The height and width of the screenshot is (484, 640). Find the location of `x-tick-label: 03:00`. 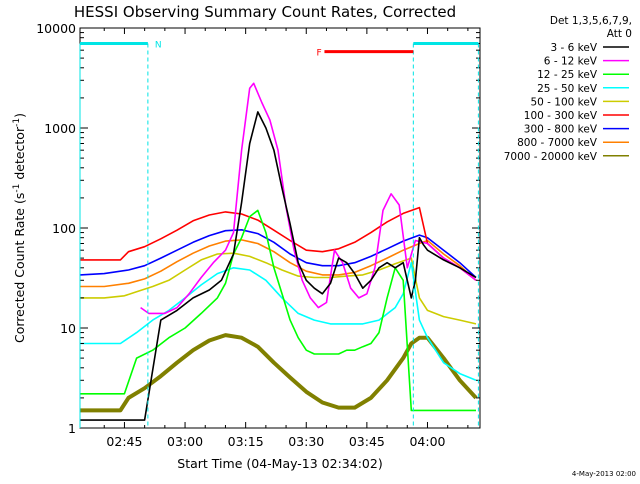

x-tick-label: 03:00 is located at coordinates (185, 441).